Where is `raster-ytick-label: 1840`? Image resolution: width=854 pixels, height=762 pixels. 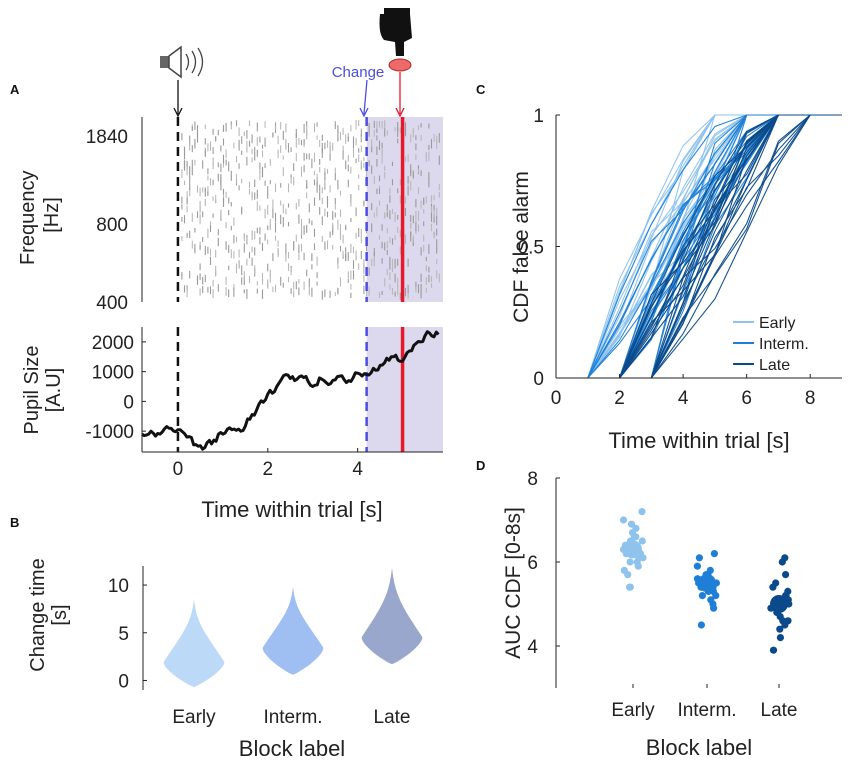
raster-ytick-label: 1840 is located at coordinates (107, 137).